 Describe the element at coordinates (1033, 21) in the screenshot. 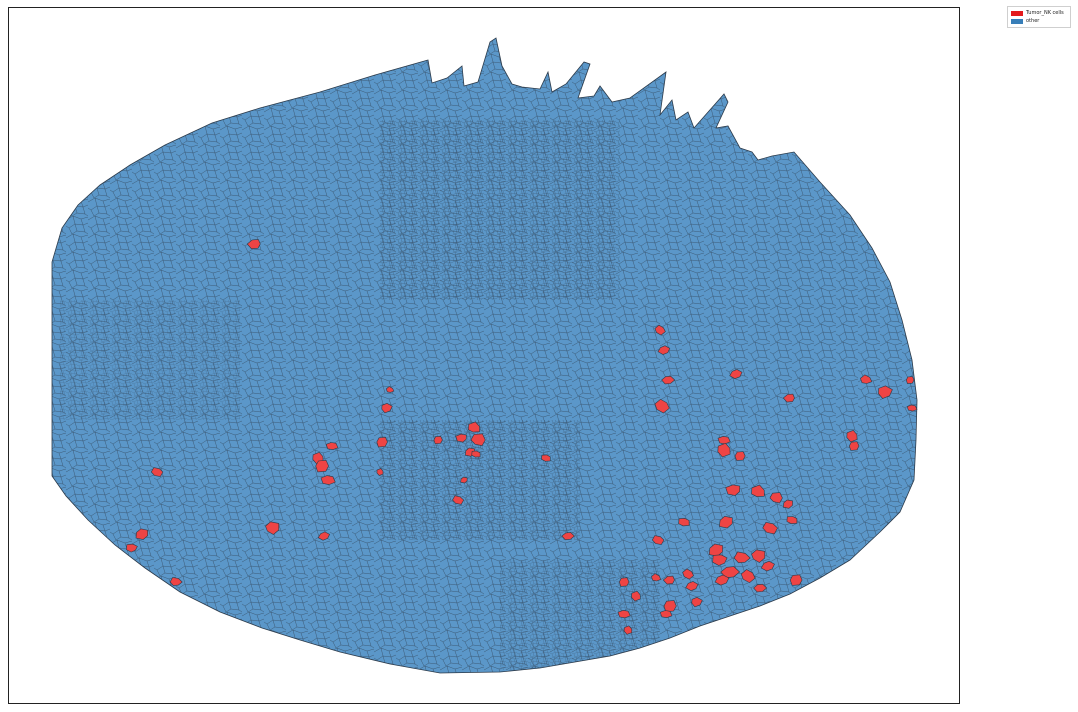

I see `legend-label: other` at that location.